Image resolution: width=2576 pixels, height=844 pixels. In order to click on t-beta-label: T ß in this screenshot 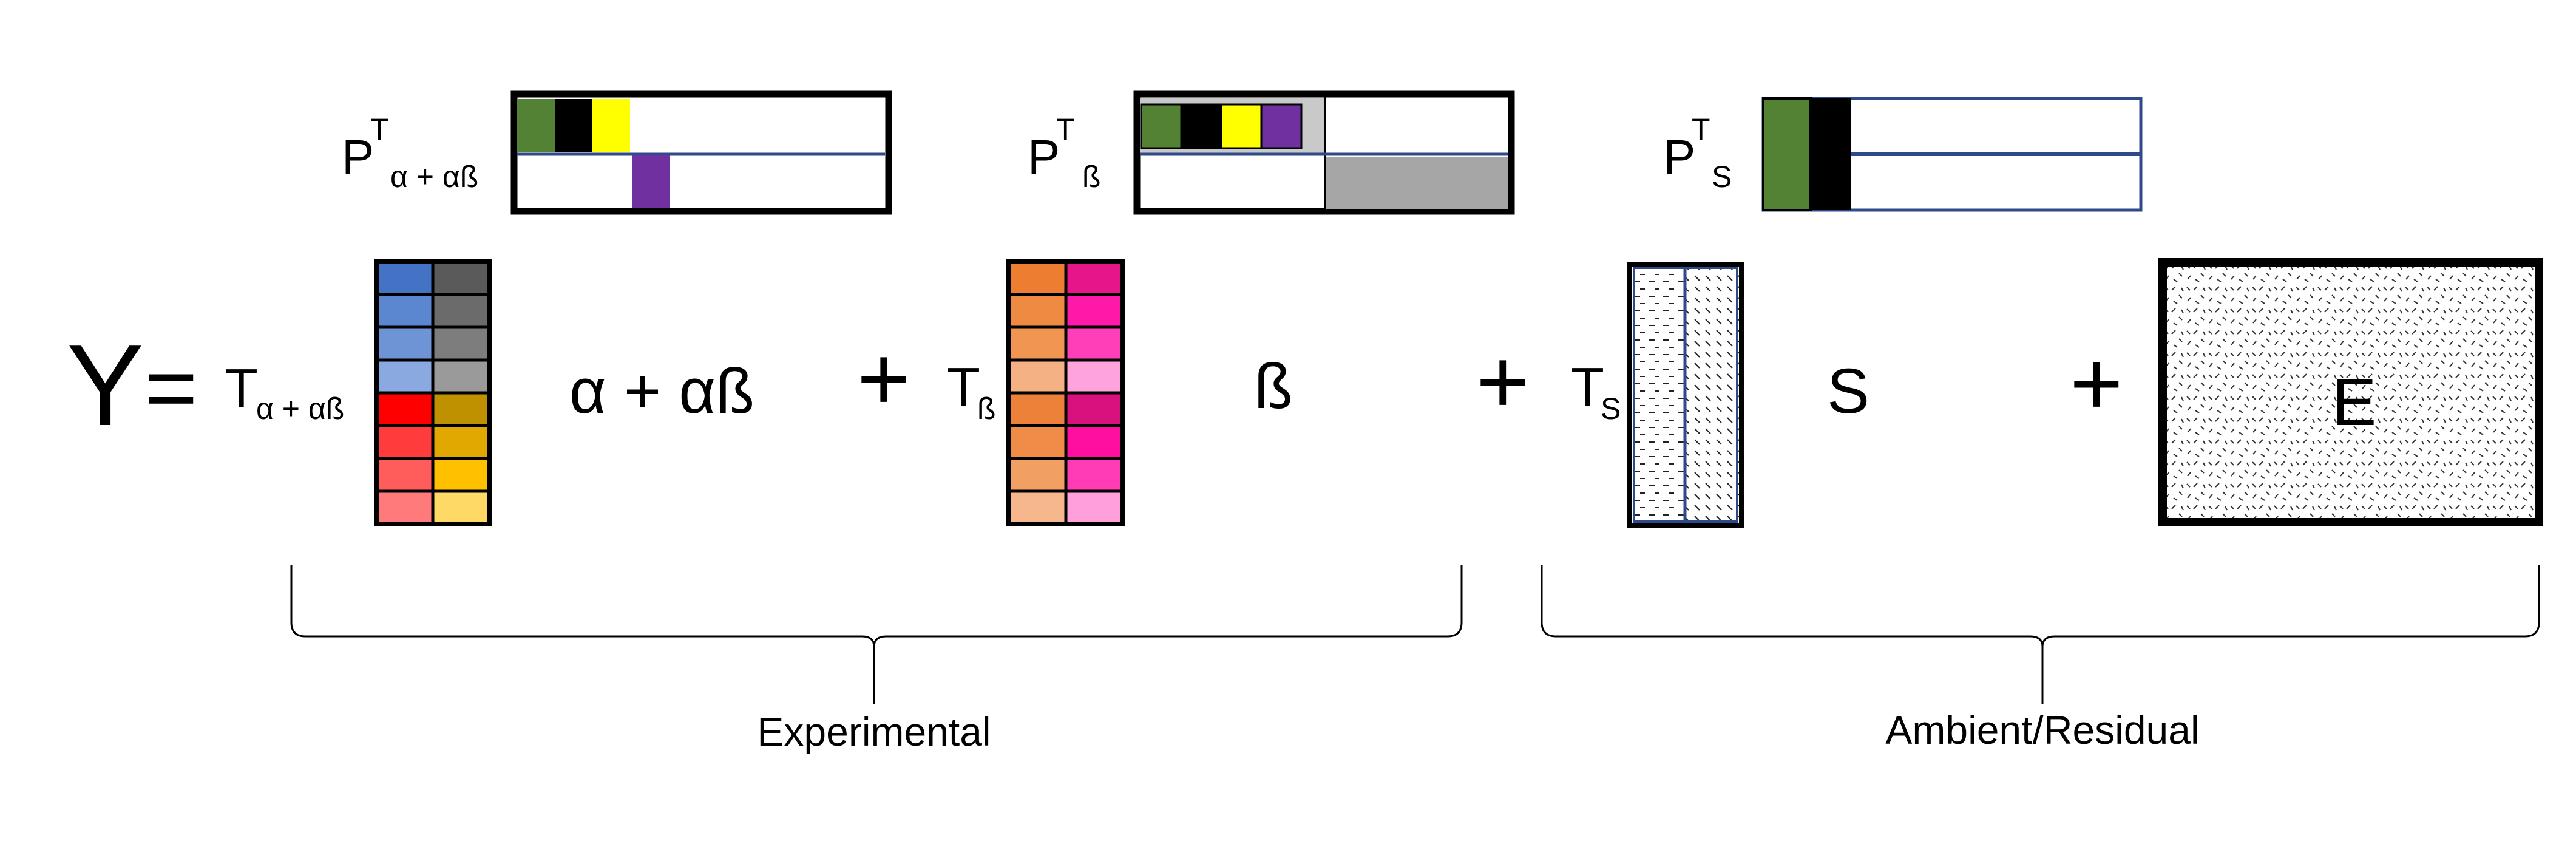, I will do `click(972, 391)`.